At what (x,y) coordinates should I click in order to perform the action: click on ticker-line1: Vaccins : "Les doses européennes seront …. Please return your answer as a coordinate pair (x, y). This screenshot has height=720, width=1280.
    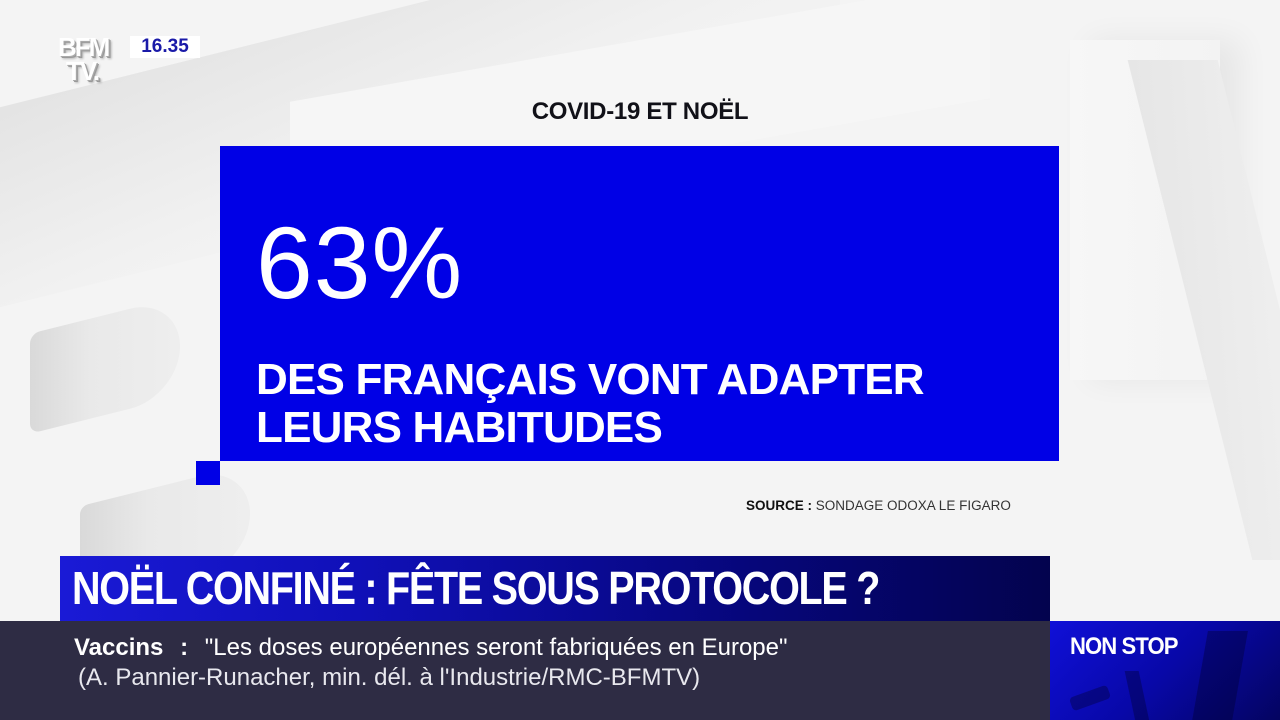
    Looking at the image, I should click on (431, 648).